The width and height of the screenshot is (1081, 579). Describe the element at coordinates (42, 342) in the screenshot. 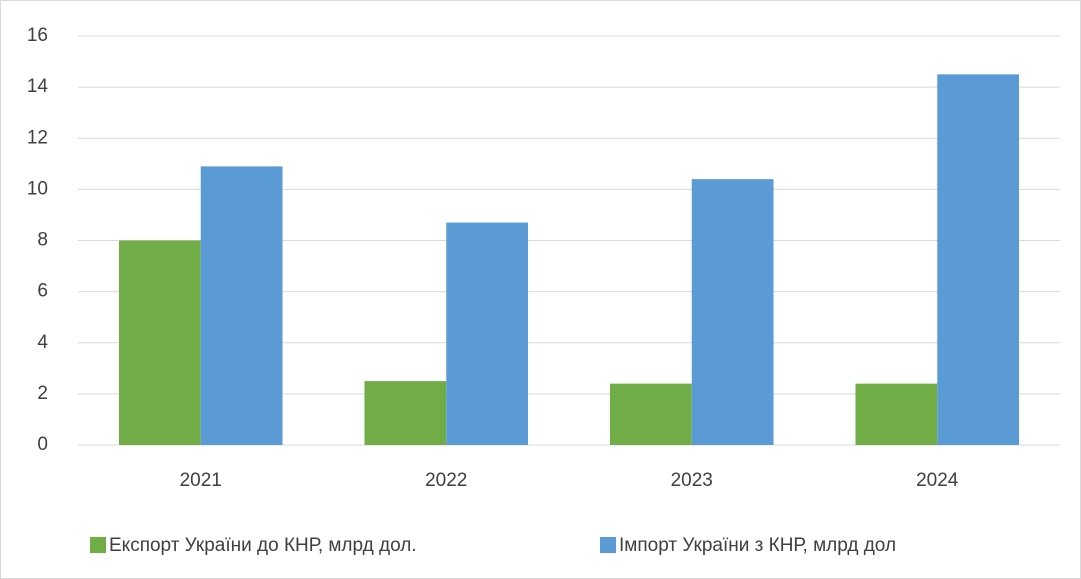

I see `y-tick-label: 4` at that location.